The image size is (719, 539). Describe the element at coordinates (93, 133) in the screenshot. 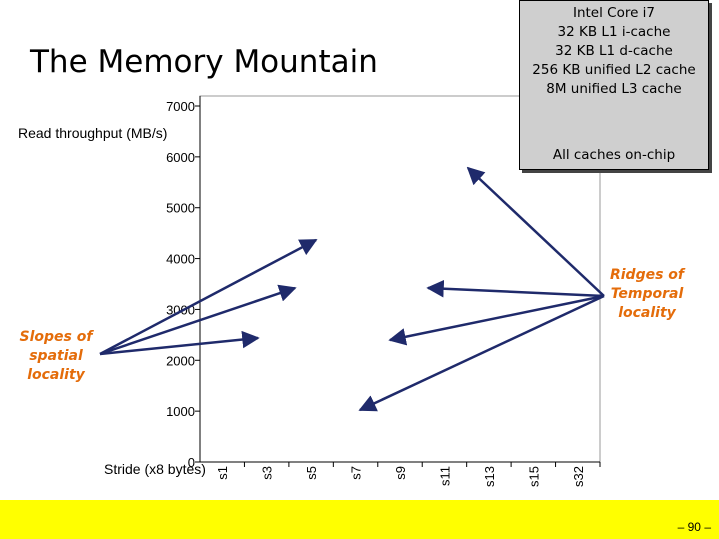

I see `y-axis-label: Read throughput (MB/s)` at that location.